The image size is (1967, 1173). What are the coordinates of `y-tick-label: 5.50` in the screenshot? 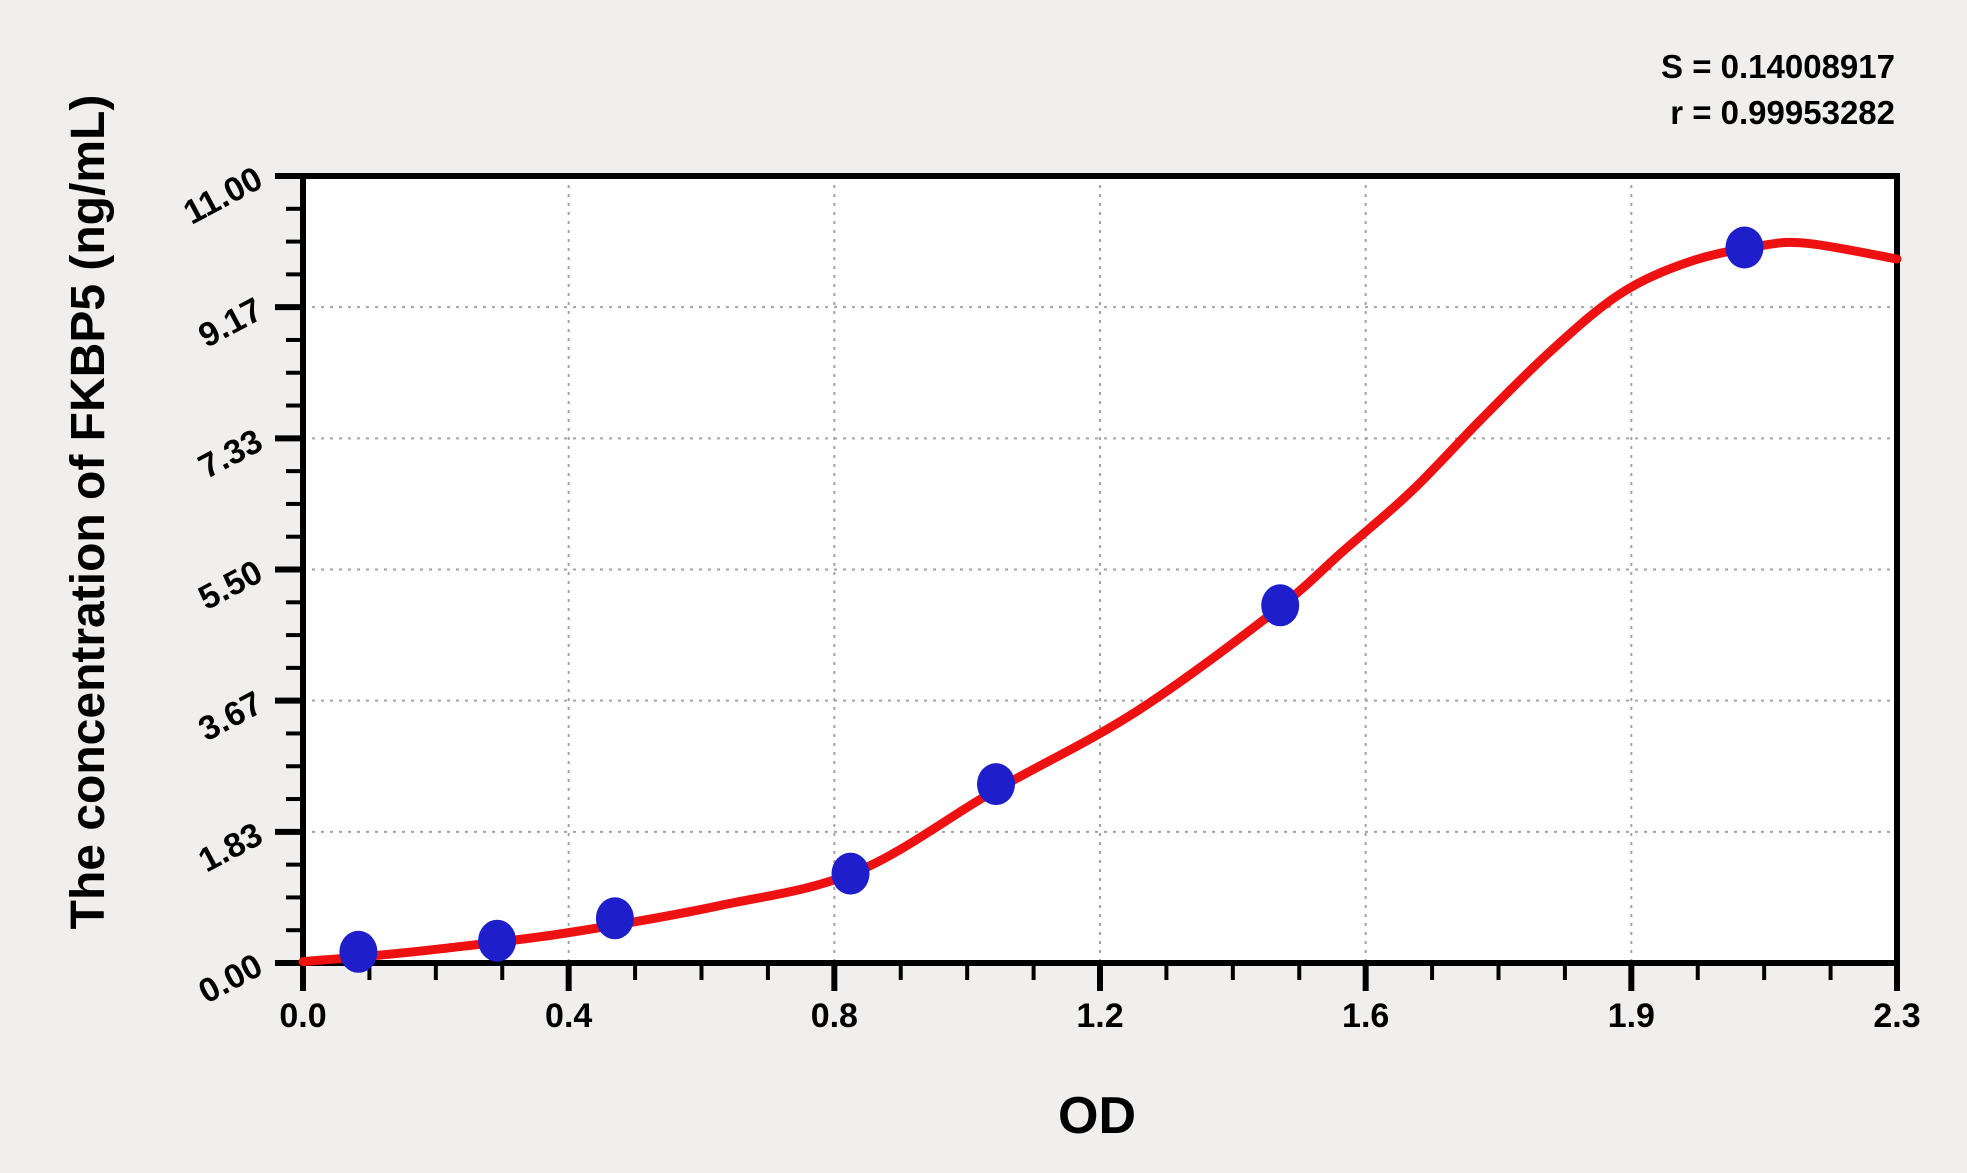 It's located at (230, 585).